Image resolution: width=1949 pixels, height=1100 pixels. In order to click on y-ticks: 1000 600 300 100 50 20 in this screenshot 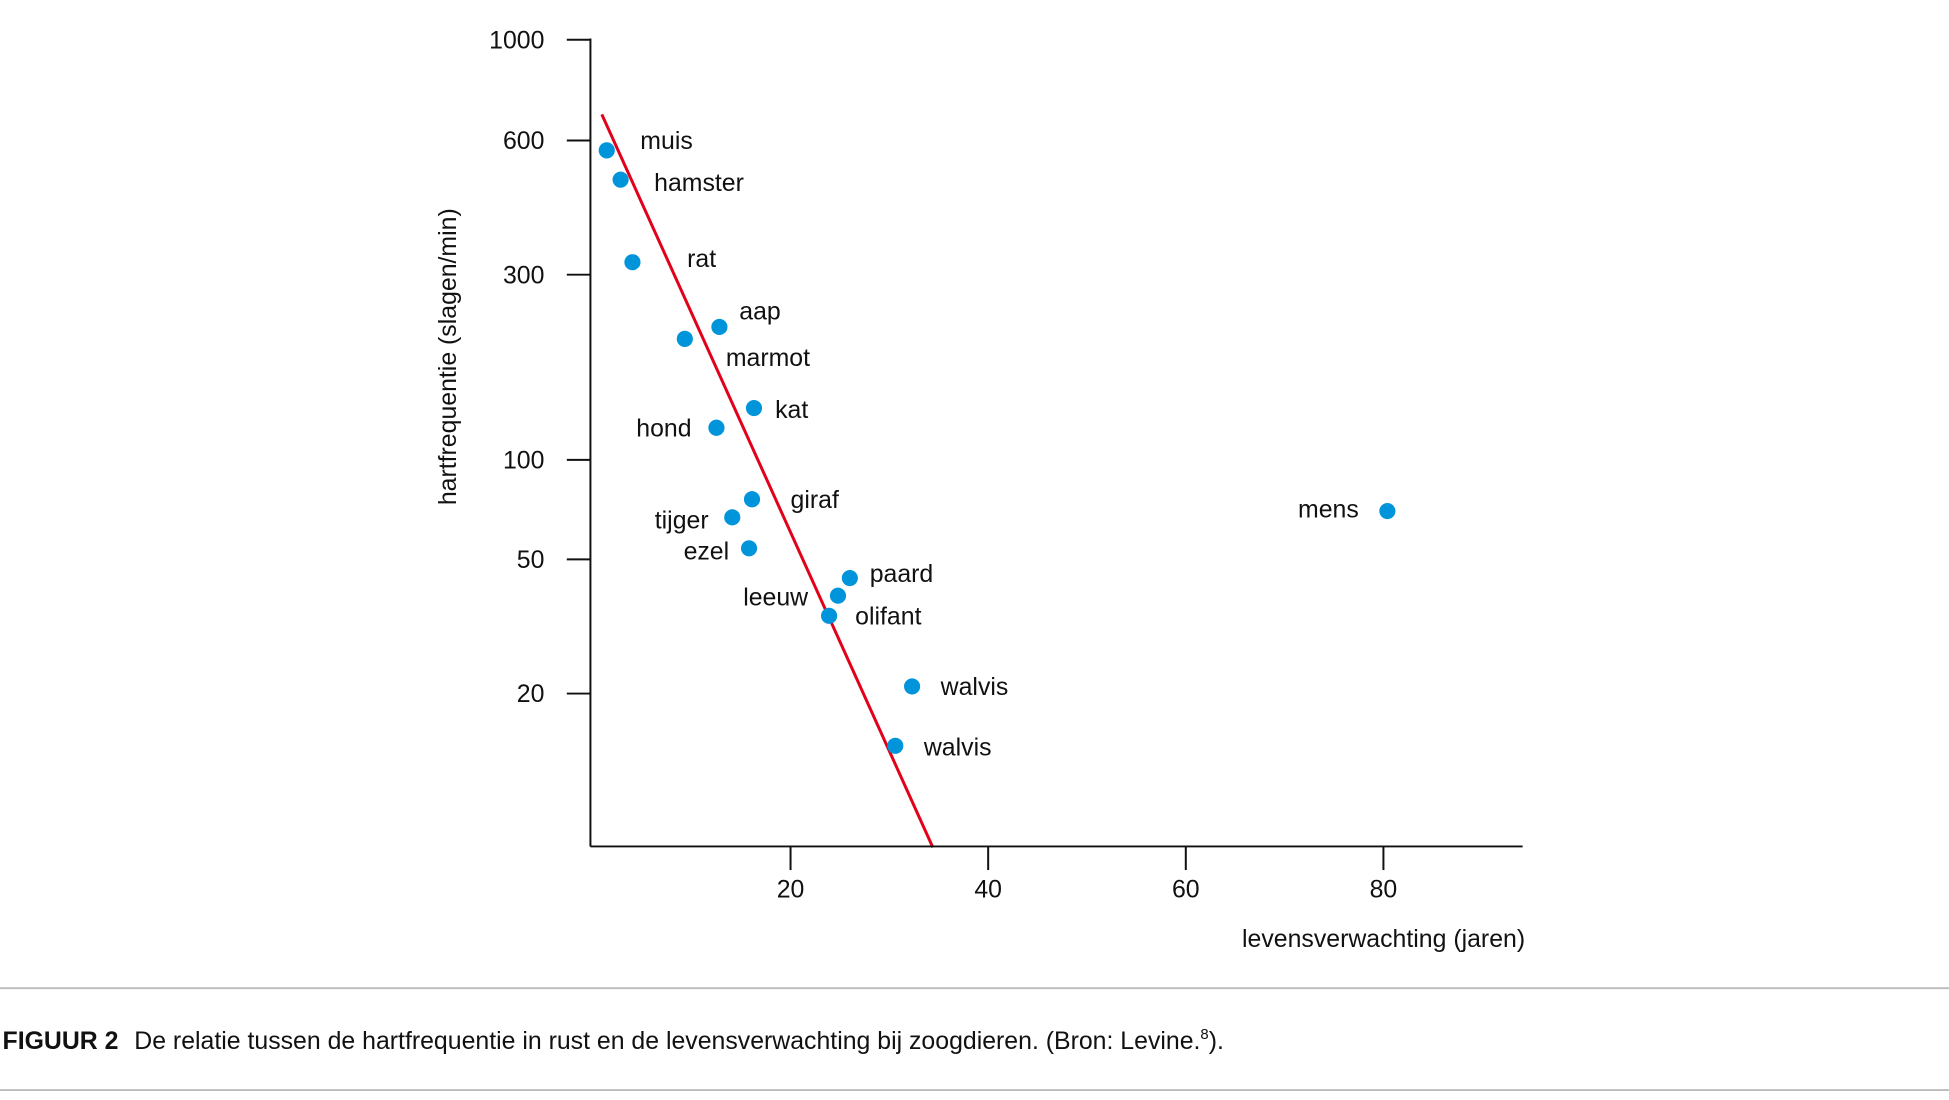, I will do `click(540, 367)`.